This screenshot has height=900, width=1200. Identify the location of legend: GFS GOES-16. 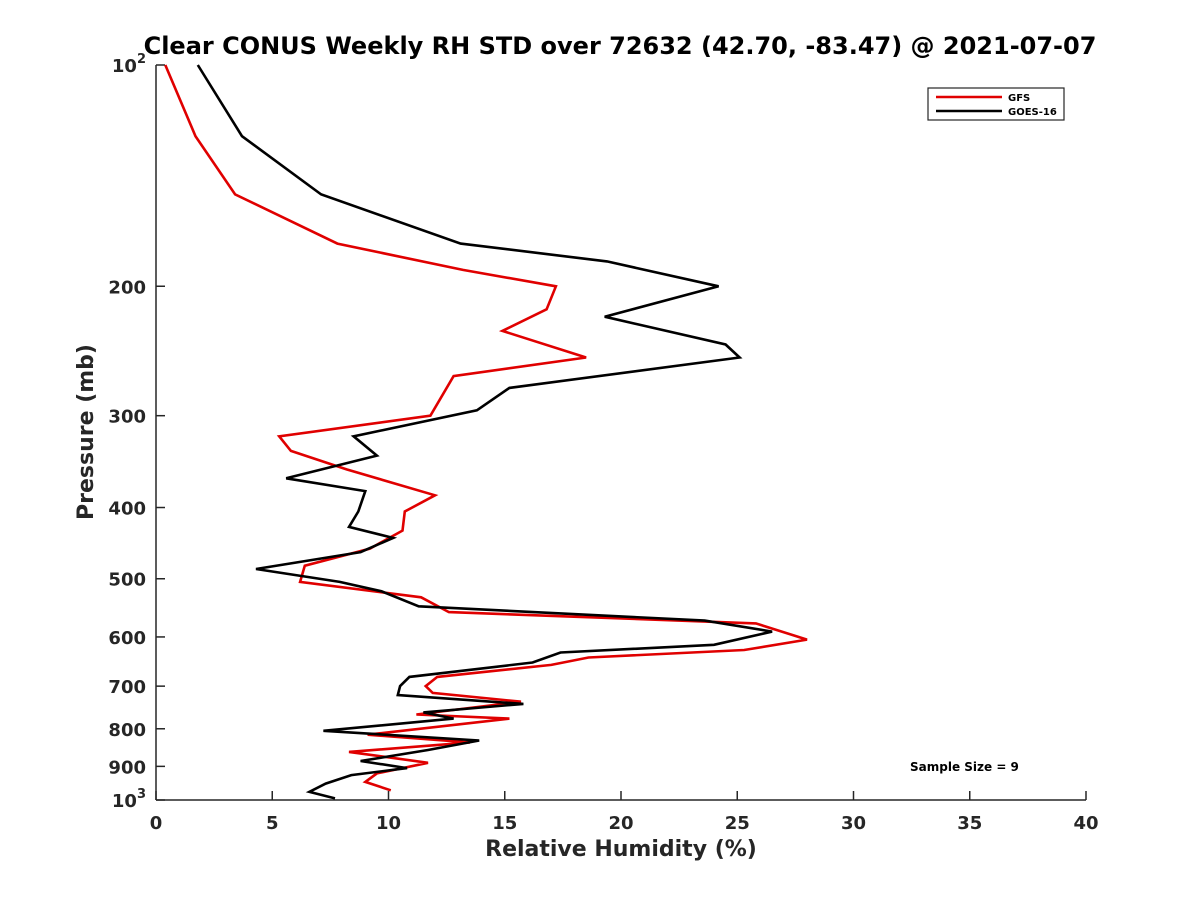
(996, 104).